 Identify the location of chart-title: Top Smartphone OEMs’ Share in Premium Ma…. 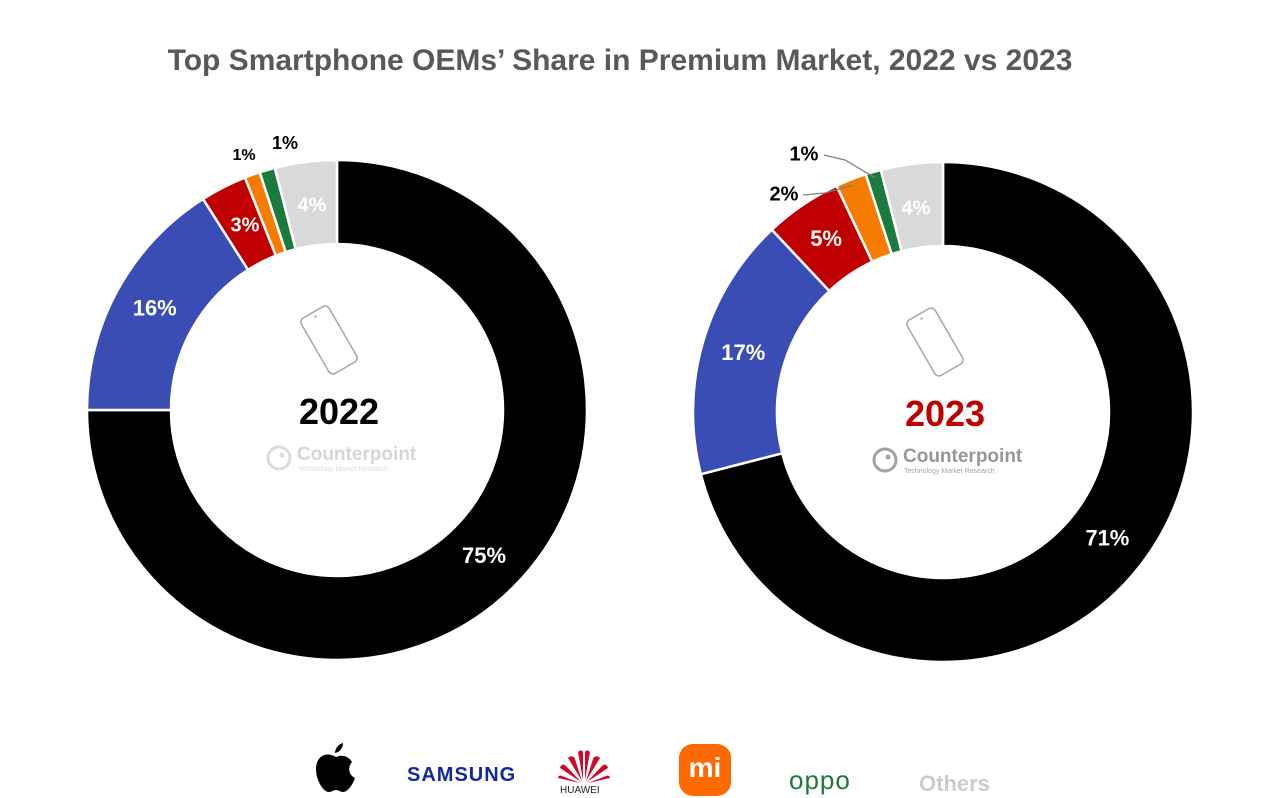
(620, 60).